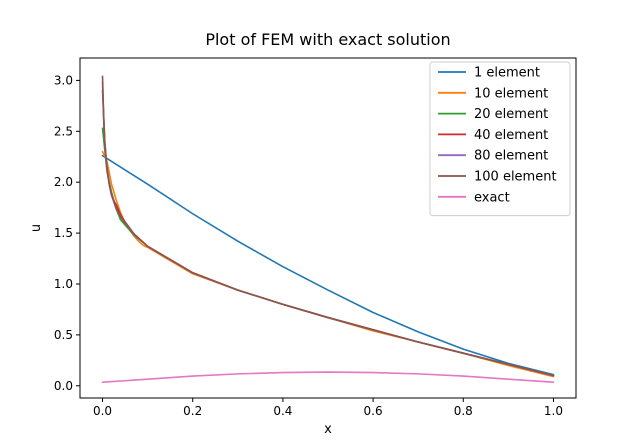  Describe the element at coordinates (492, 197) in the screenshot. I see `legend-entry: exact` at that location.